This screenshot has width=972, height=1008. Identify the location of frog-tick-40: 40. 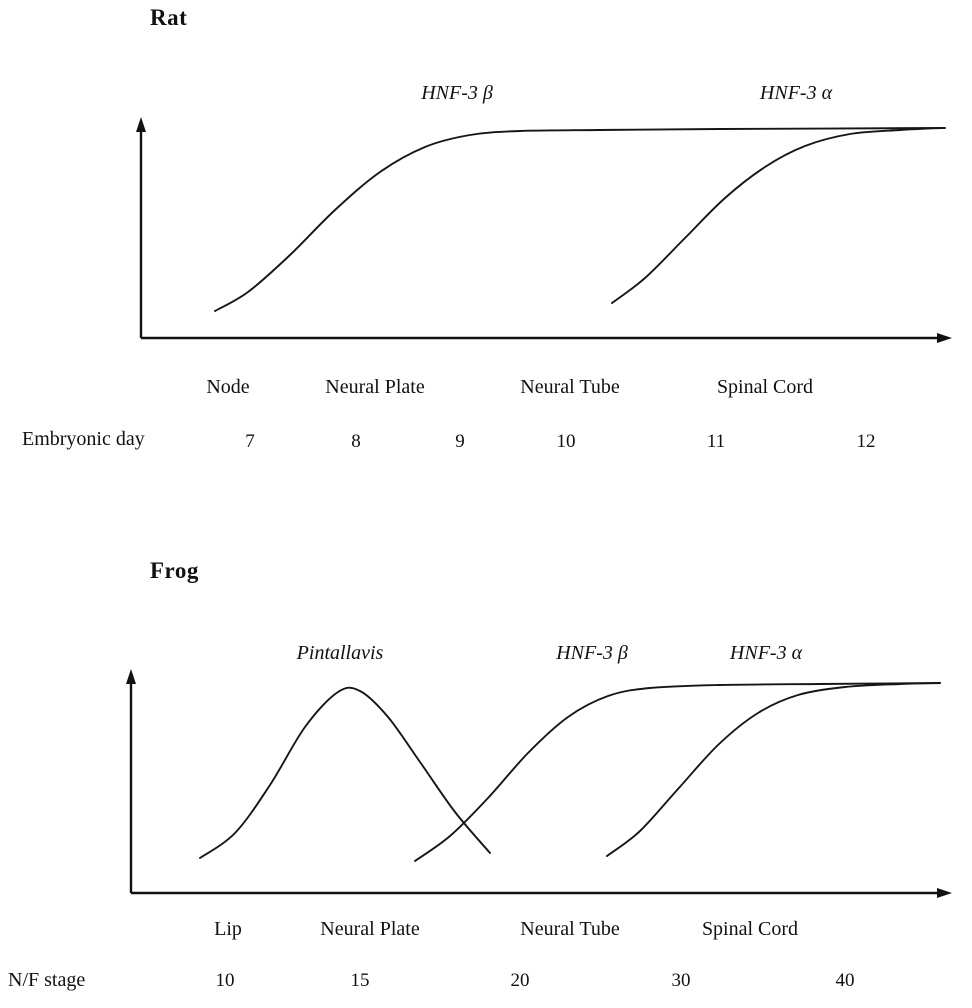
(845, 980).